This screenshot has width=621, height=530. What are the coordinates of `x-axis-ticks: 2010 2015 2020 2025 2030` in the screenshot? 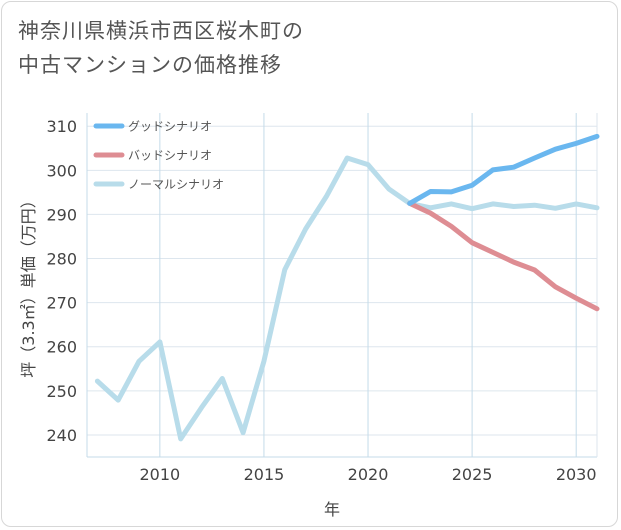 It's located at (367, 474).